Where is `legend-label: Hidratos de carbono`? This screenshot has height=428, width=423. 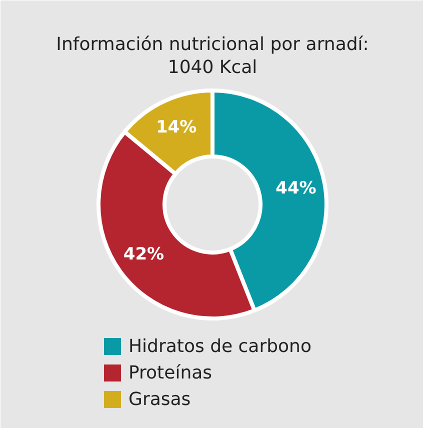 legend-label: Hidratos de carbono is located at coordinates (220, 346).